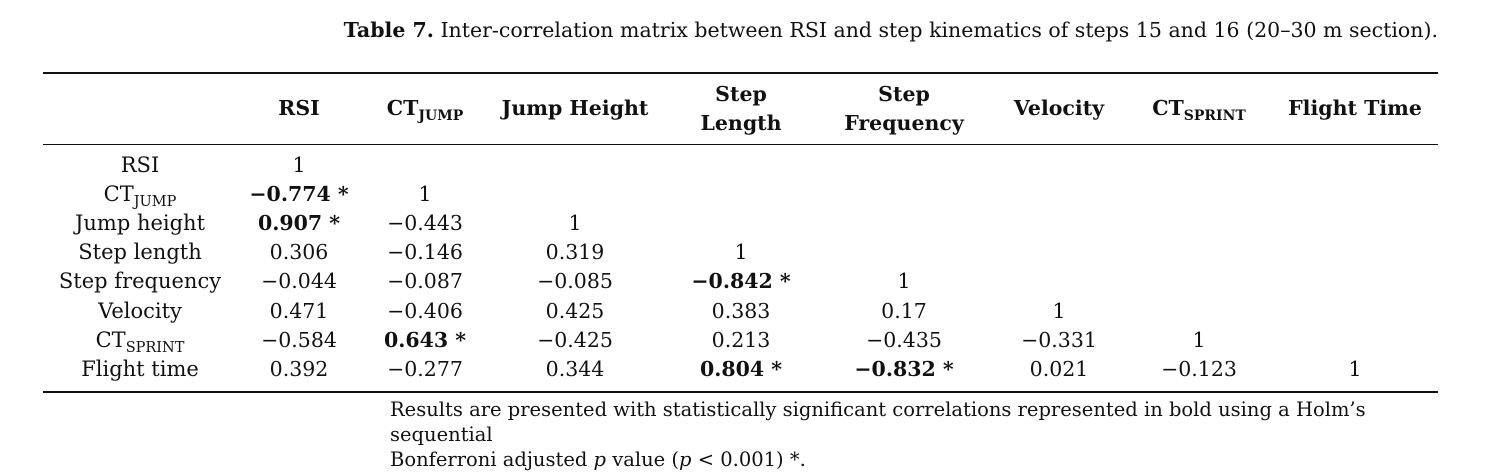 The height and width of the screenshot is (472, 1494). I want to click on row-label: CTSPRINT, so click(140, 344).